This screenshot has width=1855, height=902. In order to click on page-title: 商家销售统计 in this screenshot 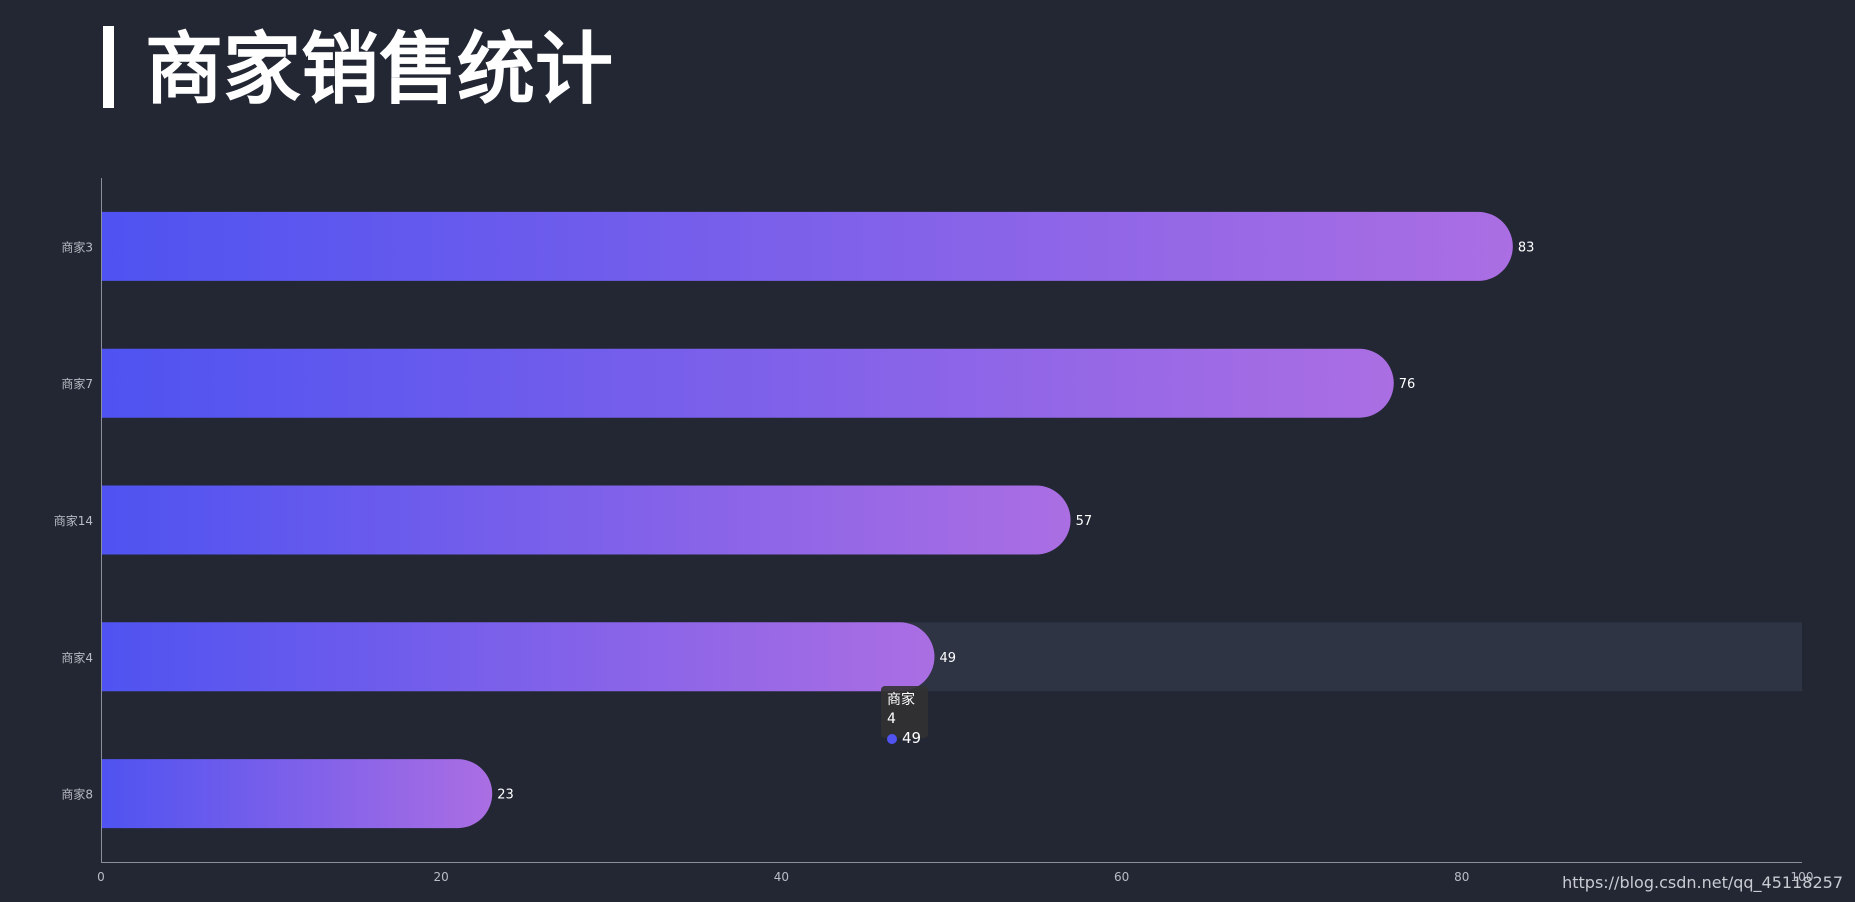, I will do `click(379, 70)`.